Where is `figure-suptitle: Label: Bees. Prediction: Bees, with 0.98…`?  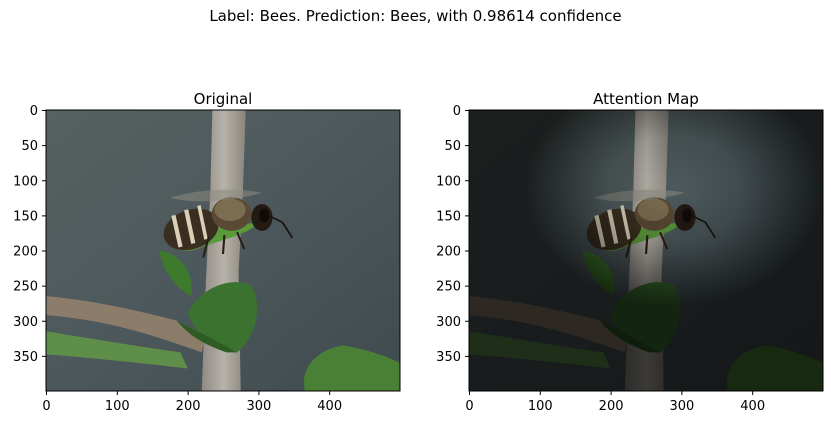
figure-suptitle: Label: Bees. Prediction: Bees, with 0.98… is located at coordinates (415, 16).